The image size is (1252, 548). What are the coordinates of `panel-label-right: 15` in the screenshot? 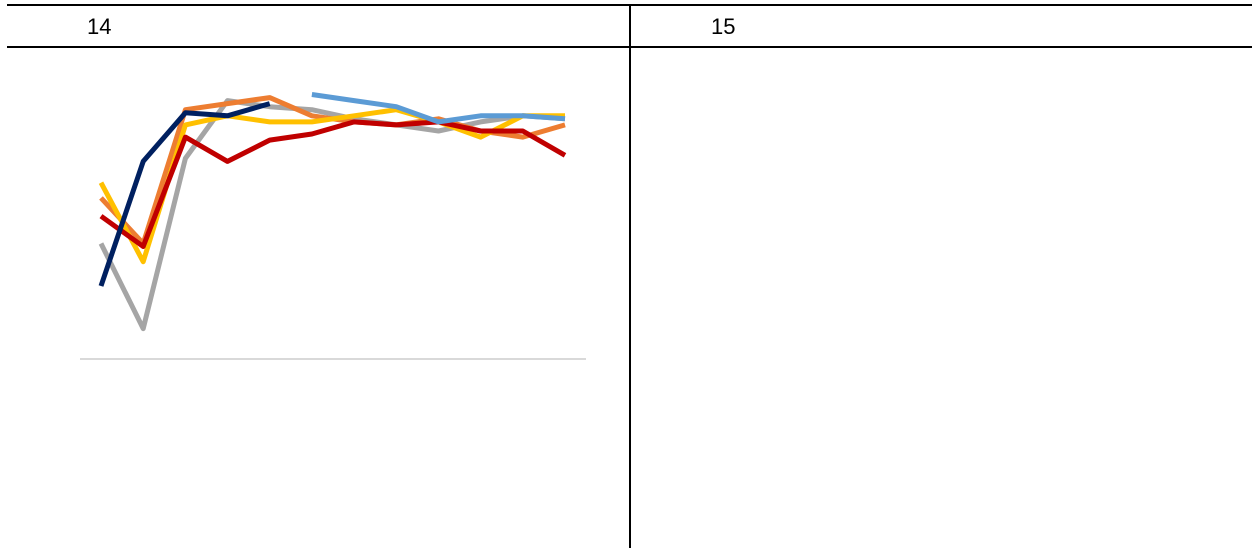 It's located at (723, 26).